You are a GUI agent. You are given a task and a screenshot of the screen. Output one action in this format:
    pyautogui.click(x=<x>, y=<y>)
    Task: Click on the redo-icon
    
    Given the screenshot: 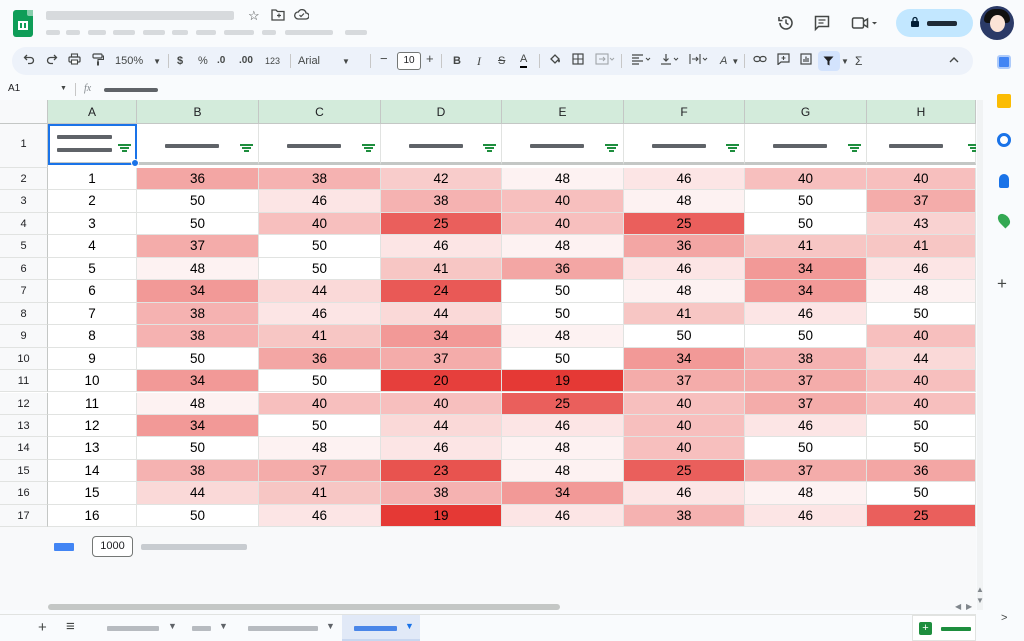 What is the action you would take?
    pyautogui.click(x=52, y=61)
    